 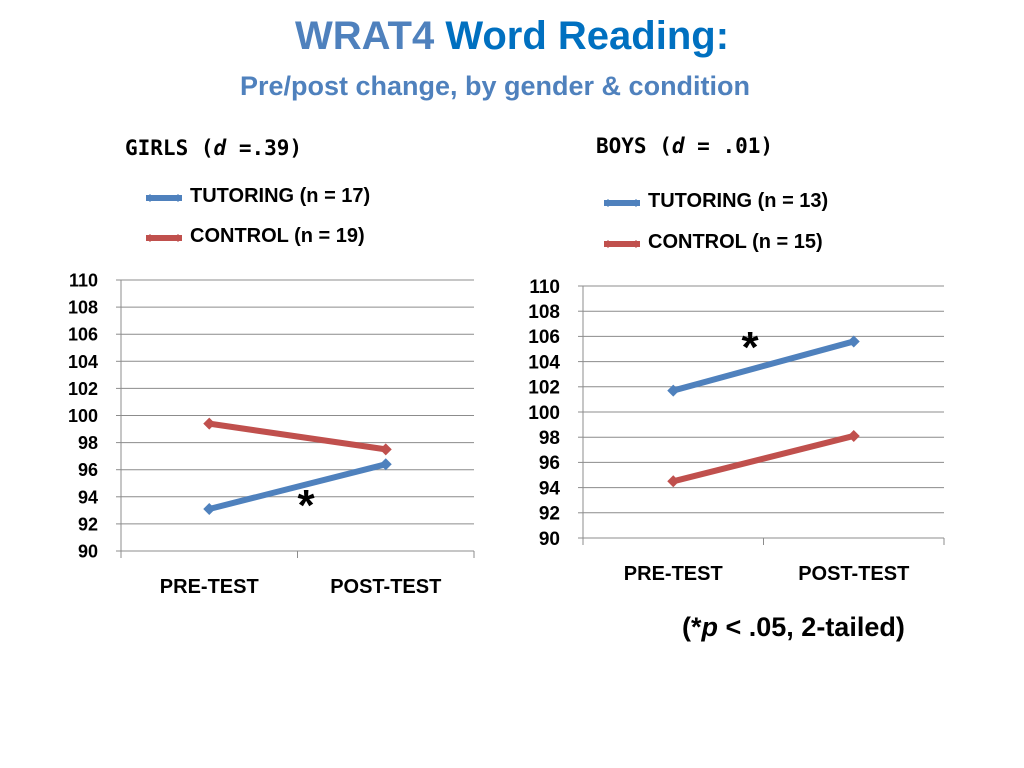 I want to click on girls-ytick-label-100: 100, so click(x=83, y=416).